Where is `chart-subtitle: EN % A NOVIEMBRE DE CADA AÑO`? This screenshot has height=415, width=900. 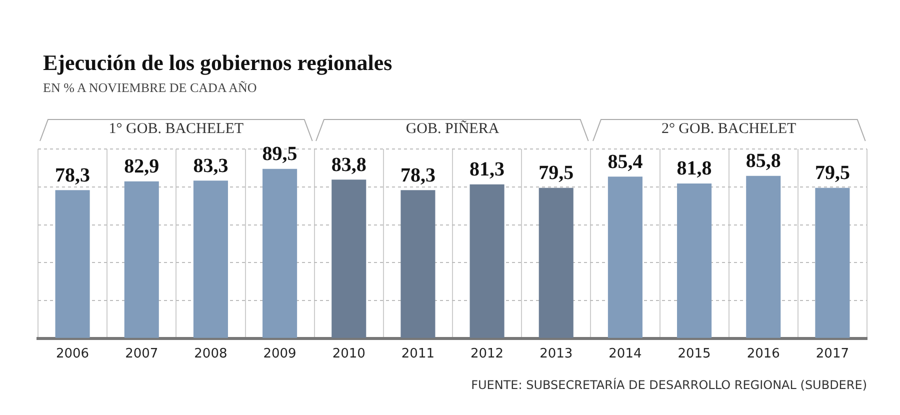 chart-subtitle: EN % A NOVIEMBRE DE CADA AÑO is located at coordinates (150, 88).